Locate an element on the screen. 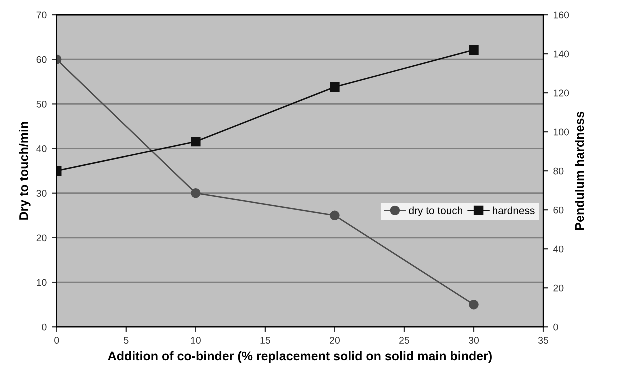 Image resolution: width=632 pixels, height=376 pixels. x-tick-label: 15 is located at coordinates (265, 340).